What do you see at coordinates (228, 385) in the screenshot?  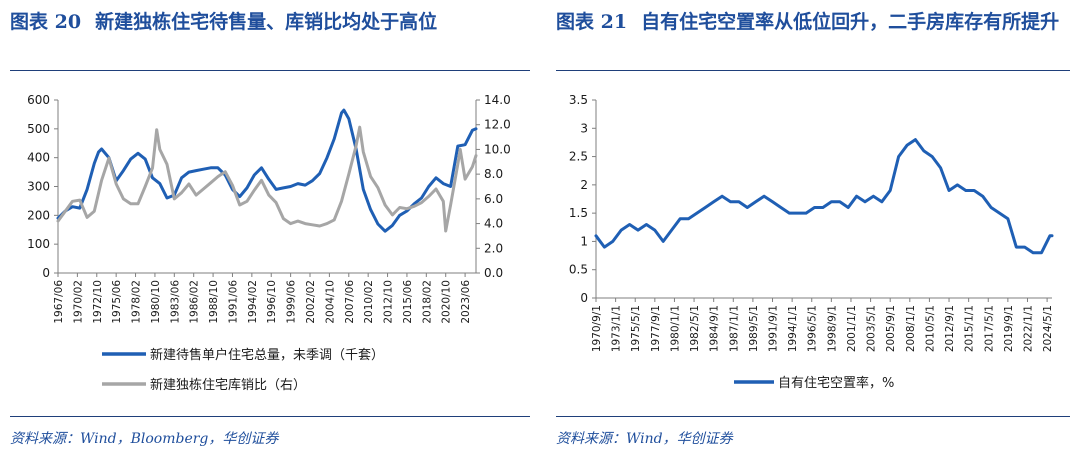 I see `legend-label-1: 新建独栋住宅库销比（右）` at bounding box center [228, 385].